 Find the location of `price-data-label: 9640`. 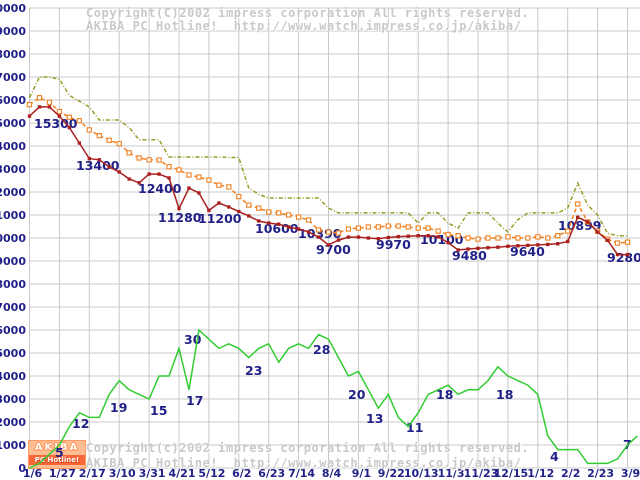

price-data-label: 9640 is located at coordinates (527, 251).